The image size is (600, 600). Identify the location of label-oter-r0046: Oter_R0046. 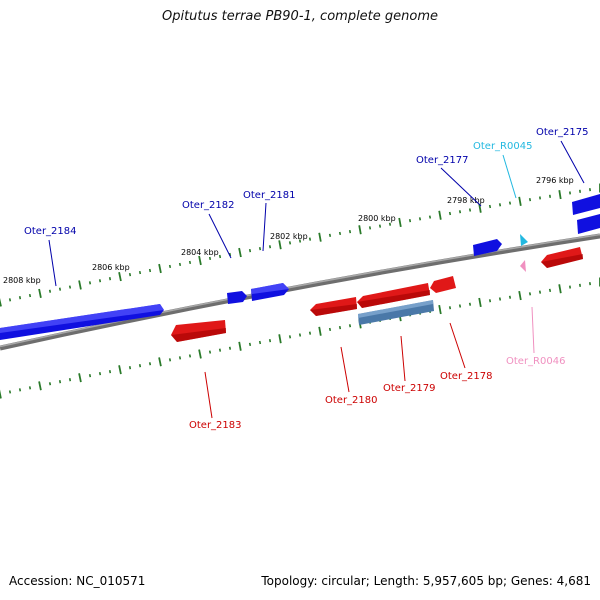
(535, 361).